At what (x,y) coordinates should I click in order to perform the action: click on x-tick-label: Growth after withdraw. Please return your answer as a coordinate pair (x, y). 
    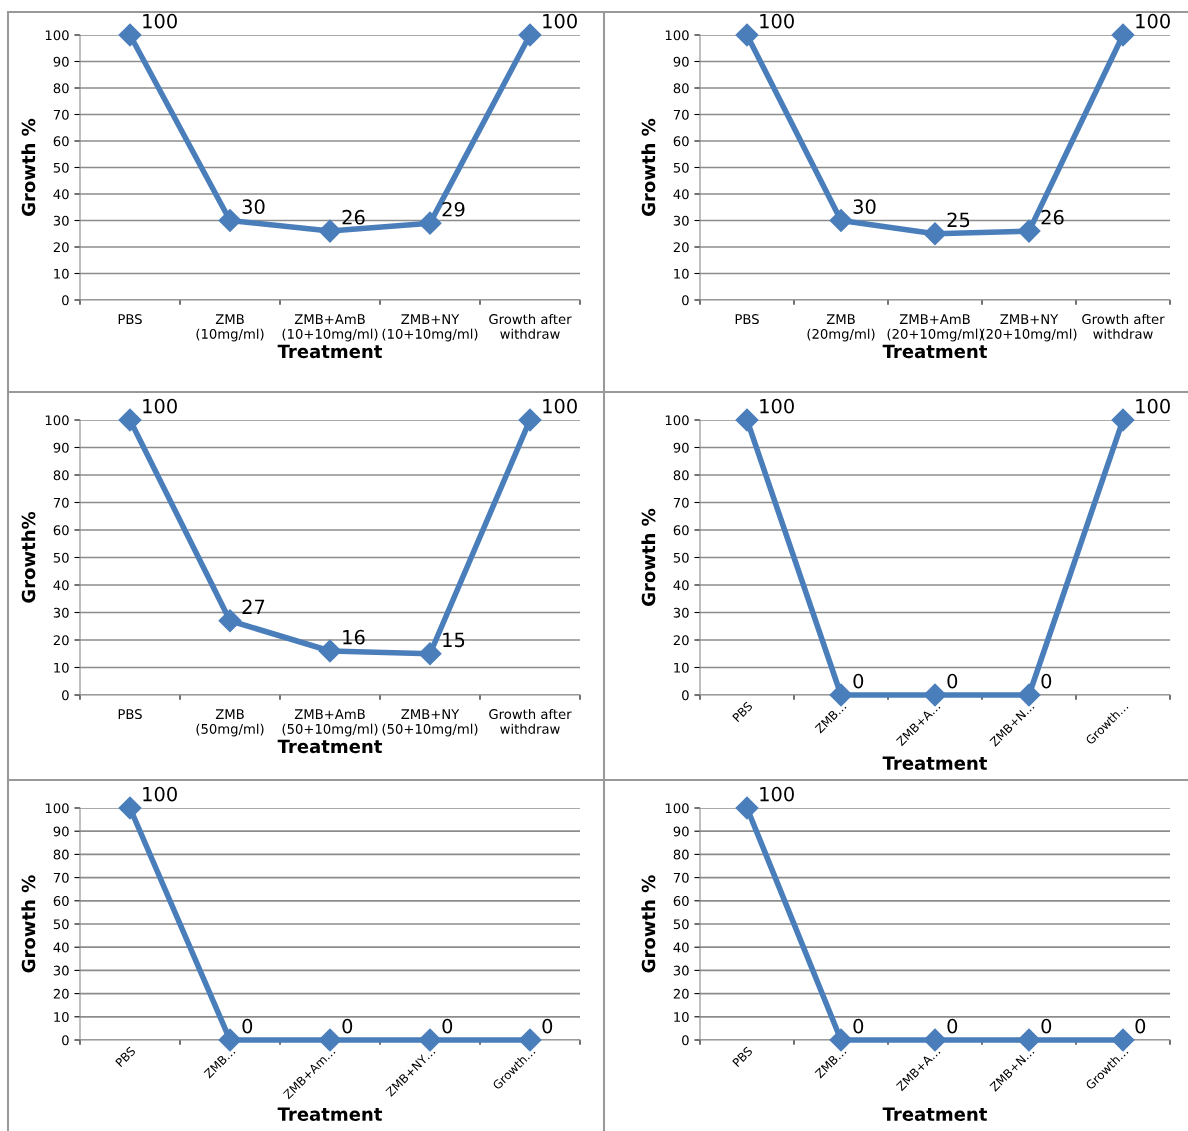
    Looking at the image, I should click on (530, 326).